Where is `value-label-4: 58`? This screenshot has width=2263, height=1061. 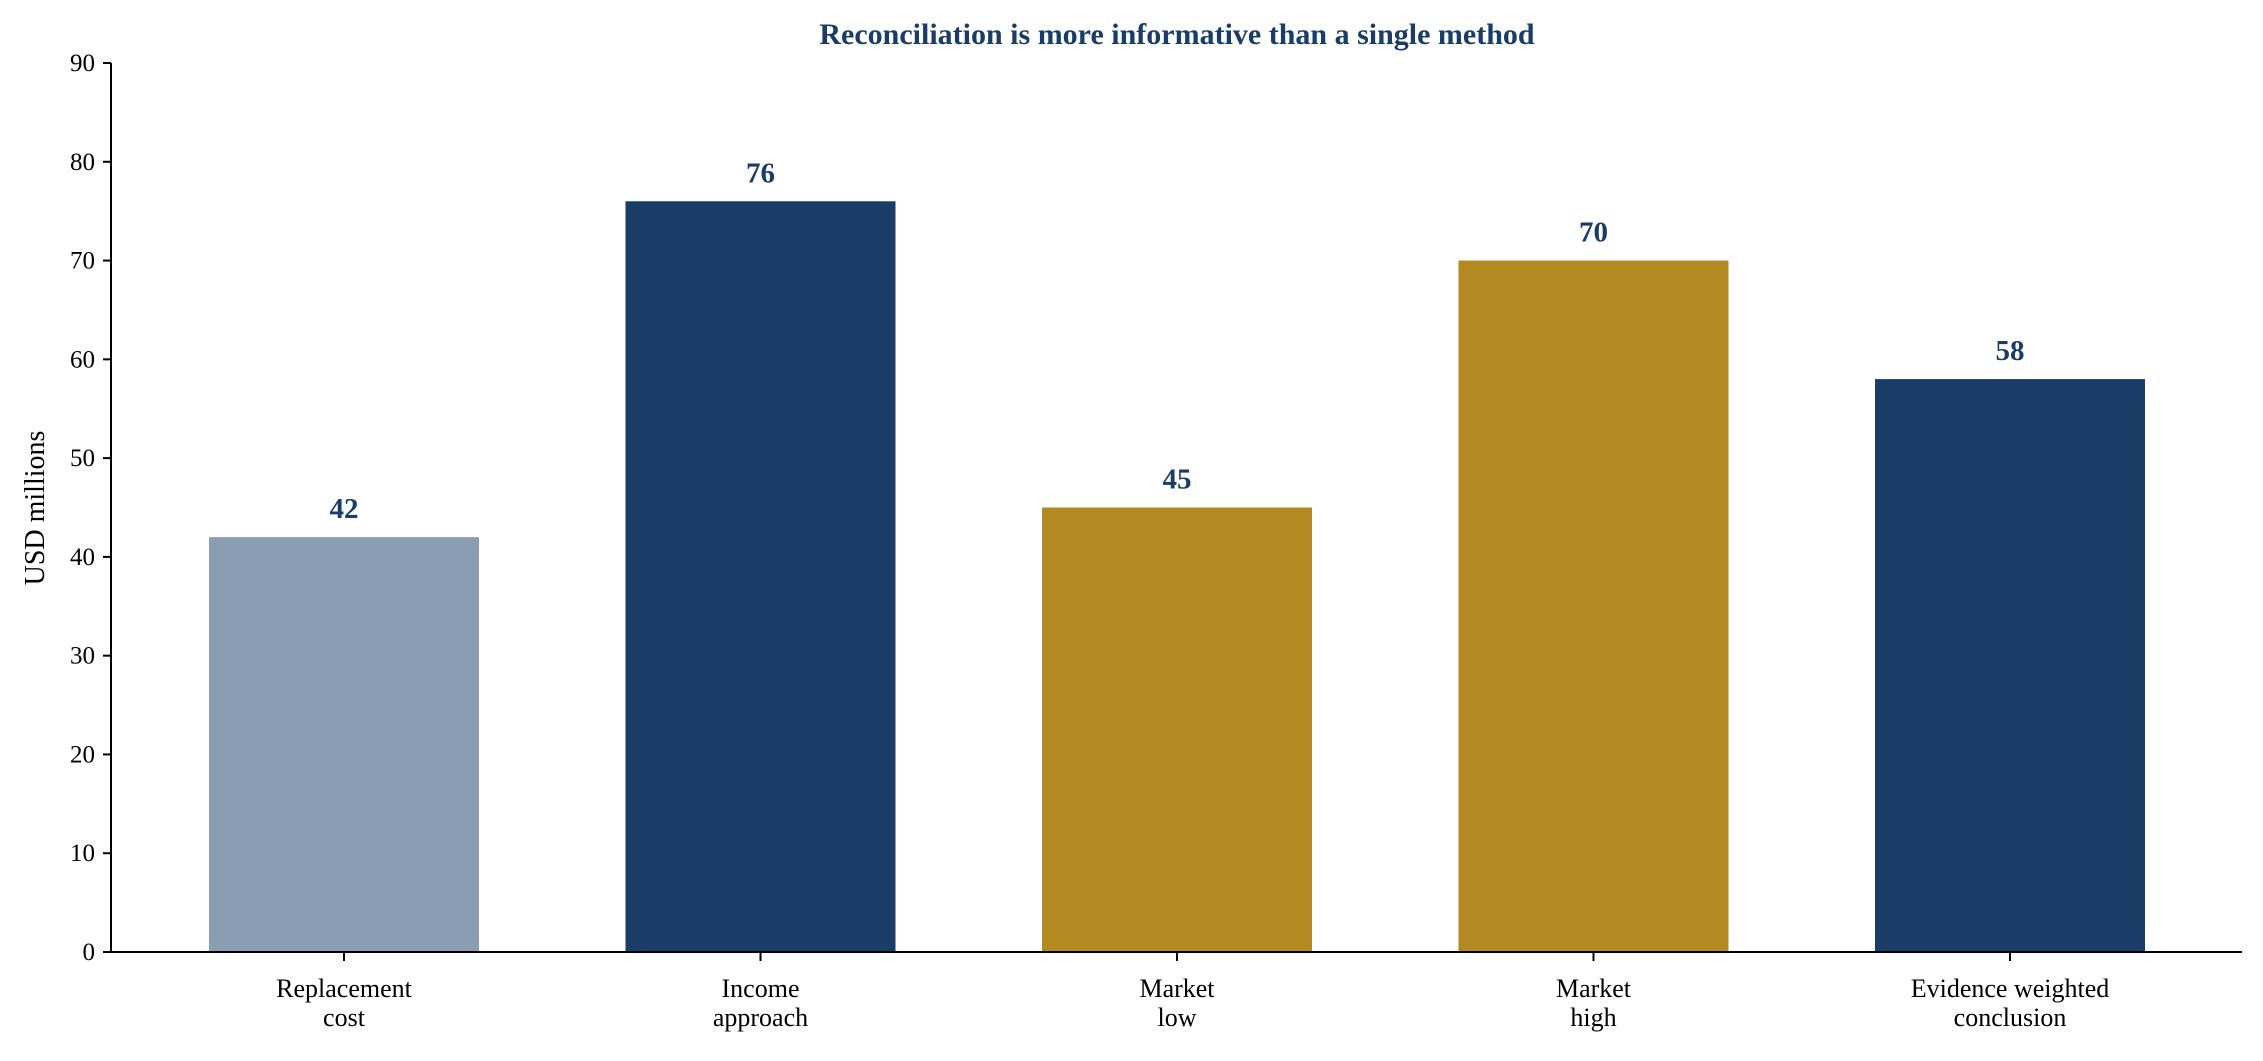 value-label-4: 58 is located at coordinates (2010, 351).